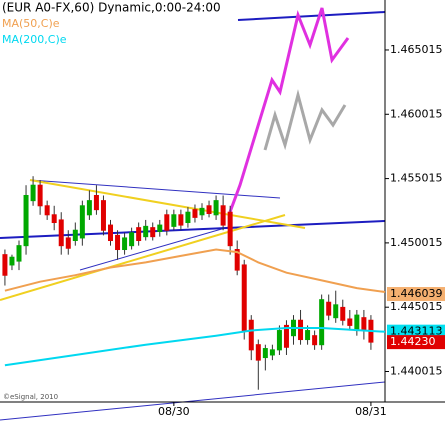 The height and width of the screenshot is (435, 445). I want to click on x-tick-label: 08/30, so click(174, 411).